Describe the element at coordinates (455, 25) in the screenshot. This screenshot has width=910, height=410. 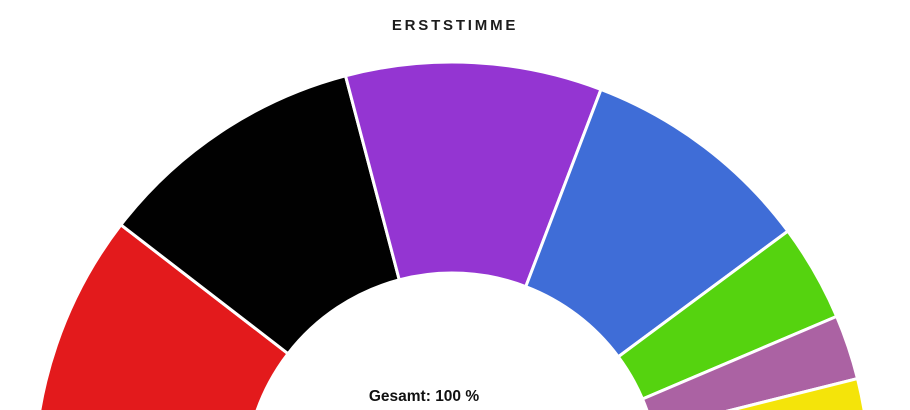
I see `chart-title: ERSTSTIMME` at that location.